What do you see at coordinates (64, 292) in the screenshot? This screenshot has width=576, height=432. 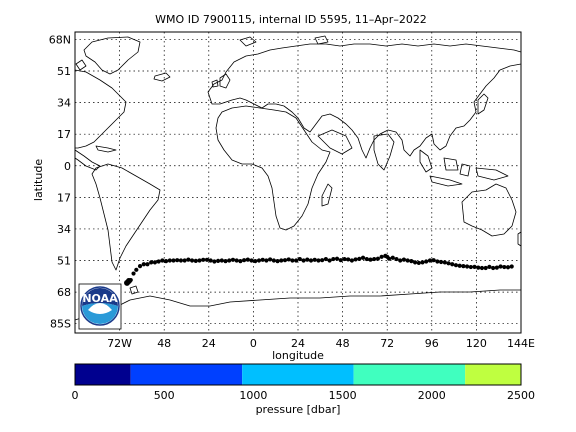 I see `y-tick-label: 68` at bounding box center [64, 292].